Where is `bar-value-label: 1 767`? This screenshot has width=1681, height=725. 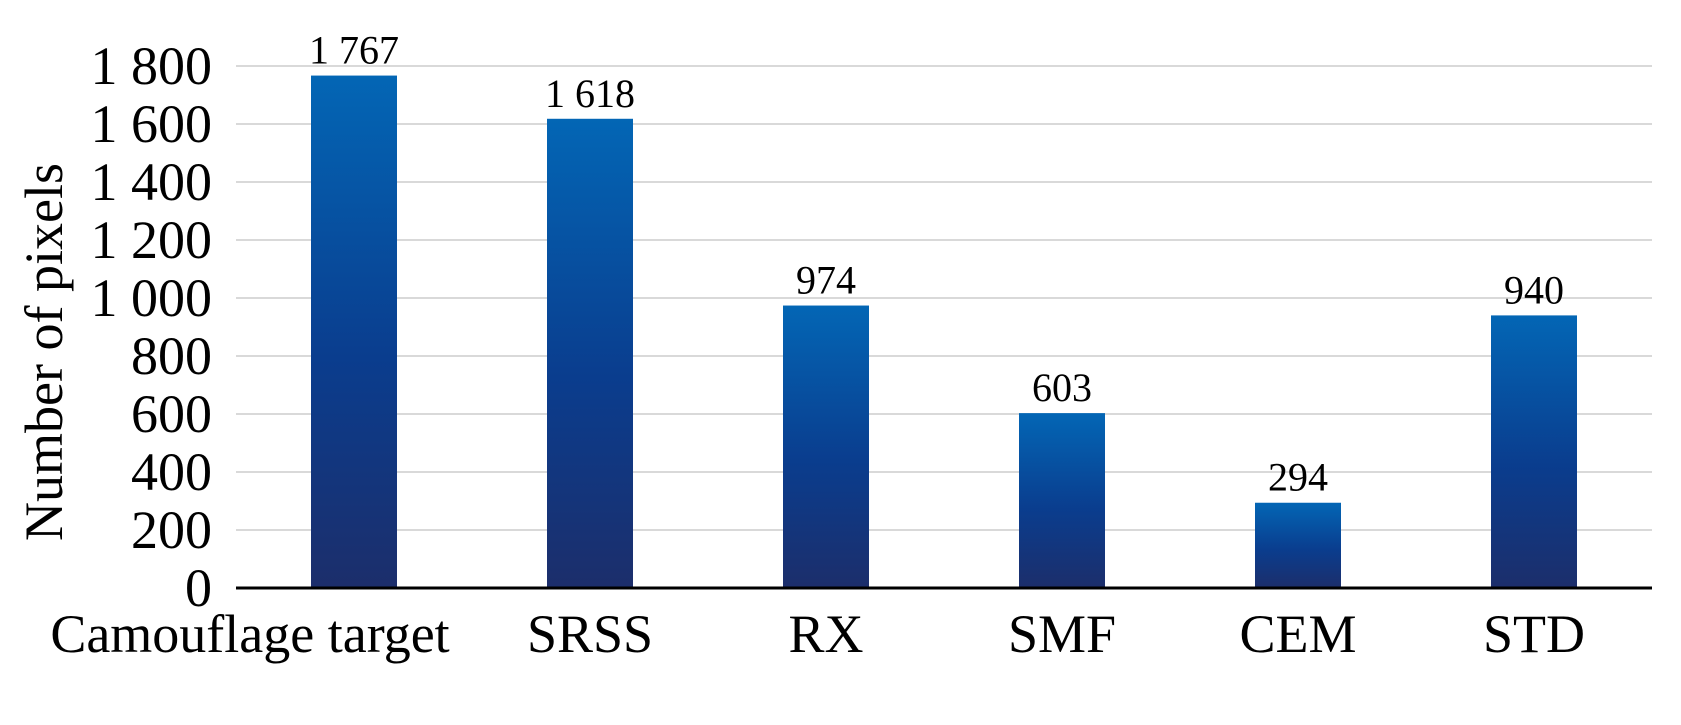
bar-value-label: 1 767 is located at coordinates (354, 50).